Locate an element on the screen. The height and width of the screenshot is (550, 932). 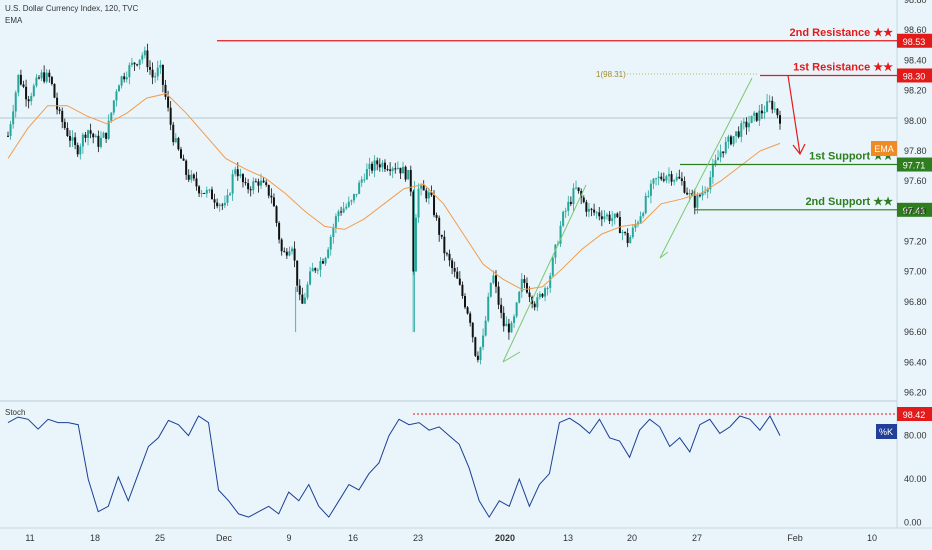
ema-tag-box is located at coordinates (884, 148).